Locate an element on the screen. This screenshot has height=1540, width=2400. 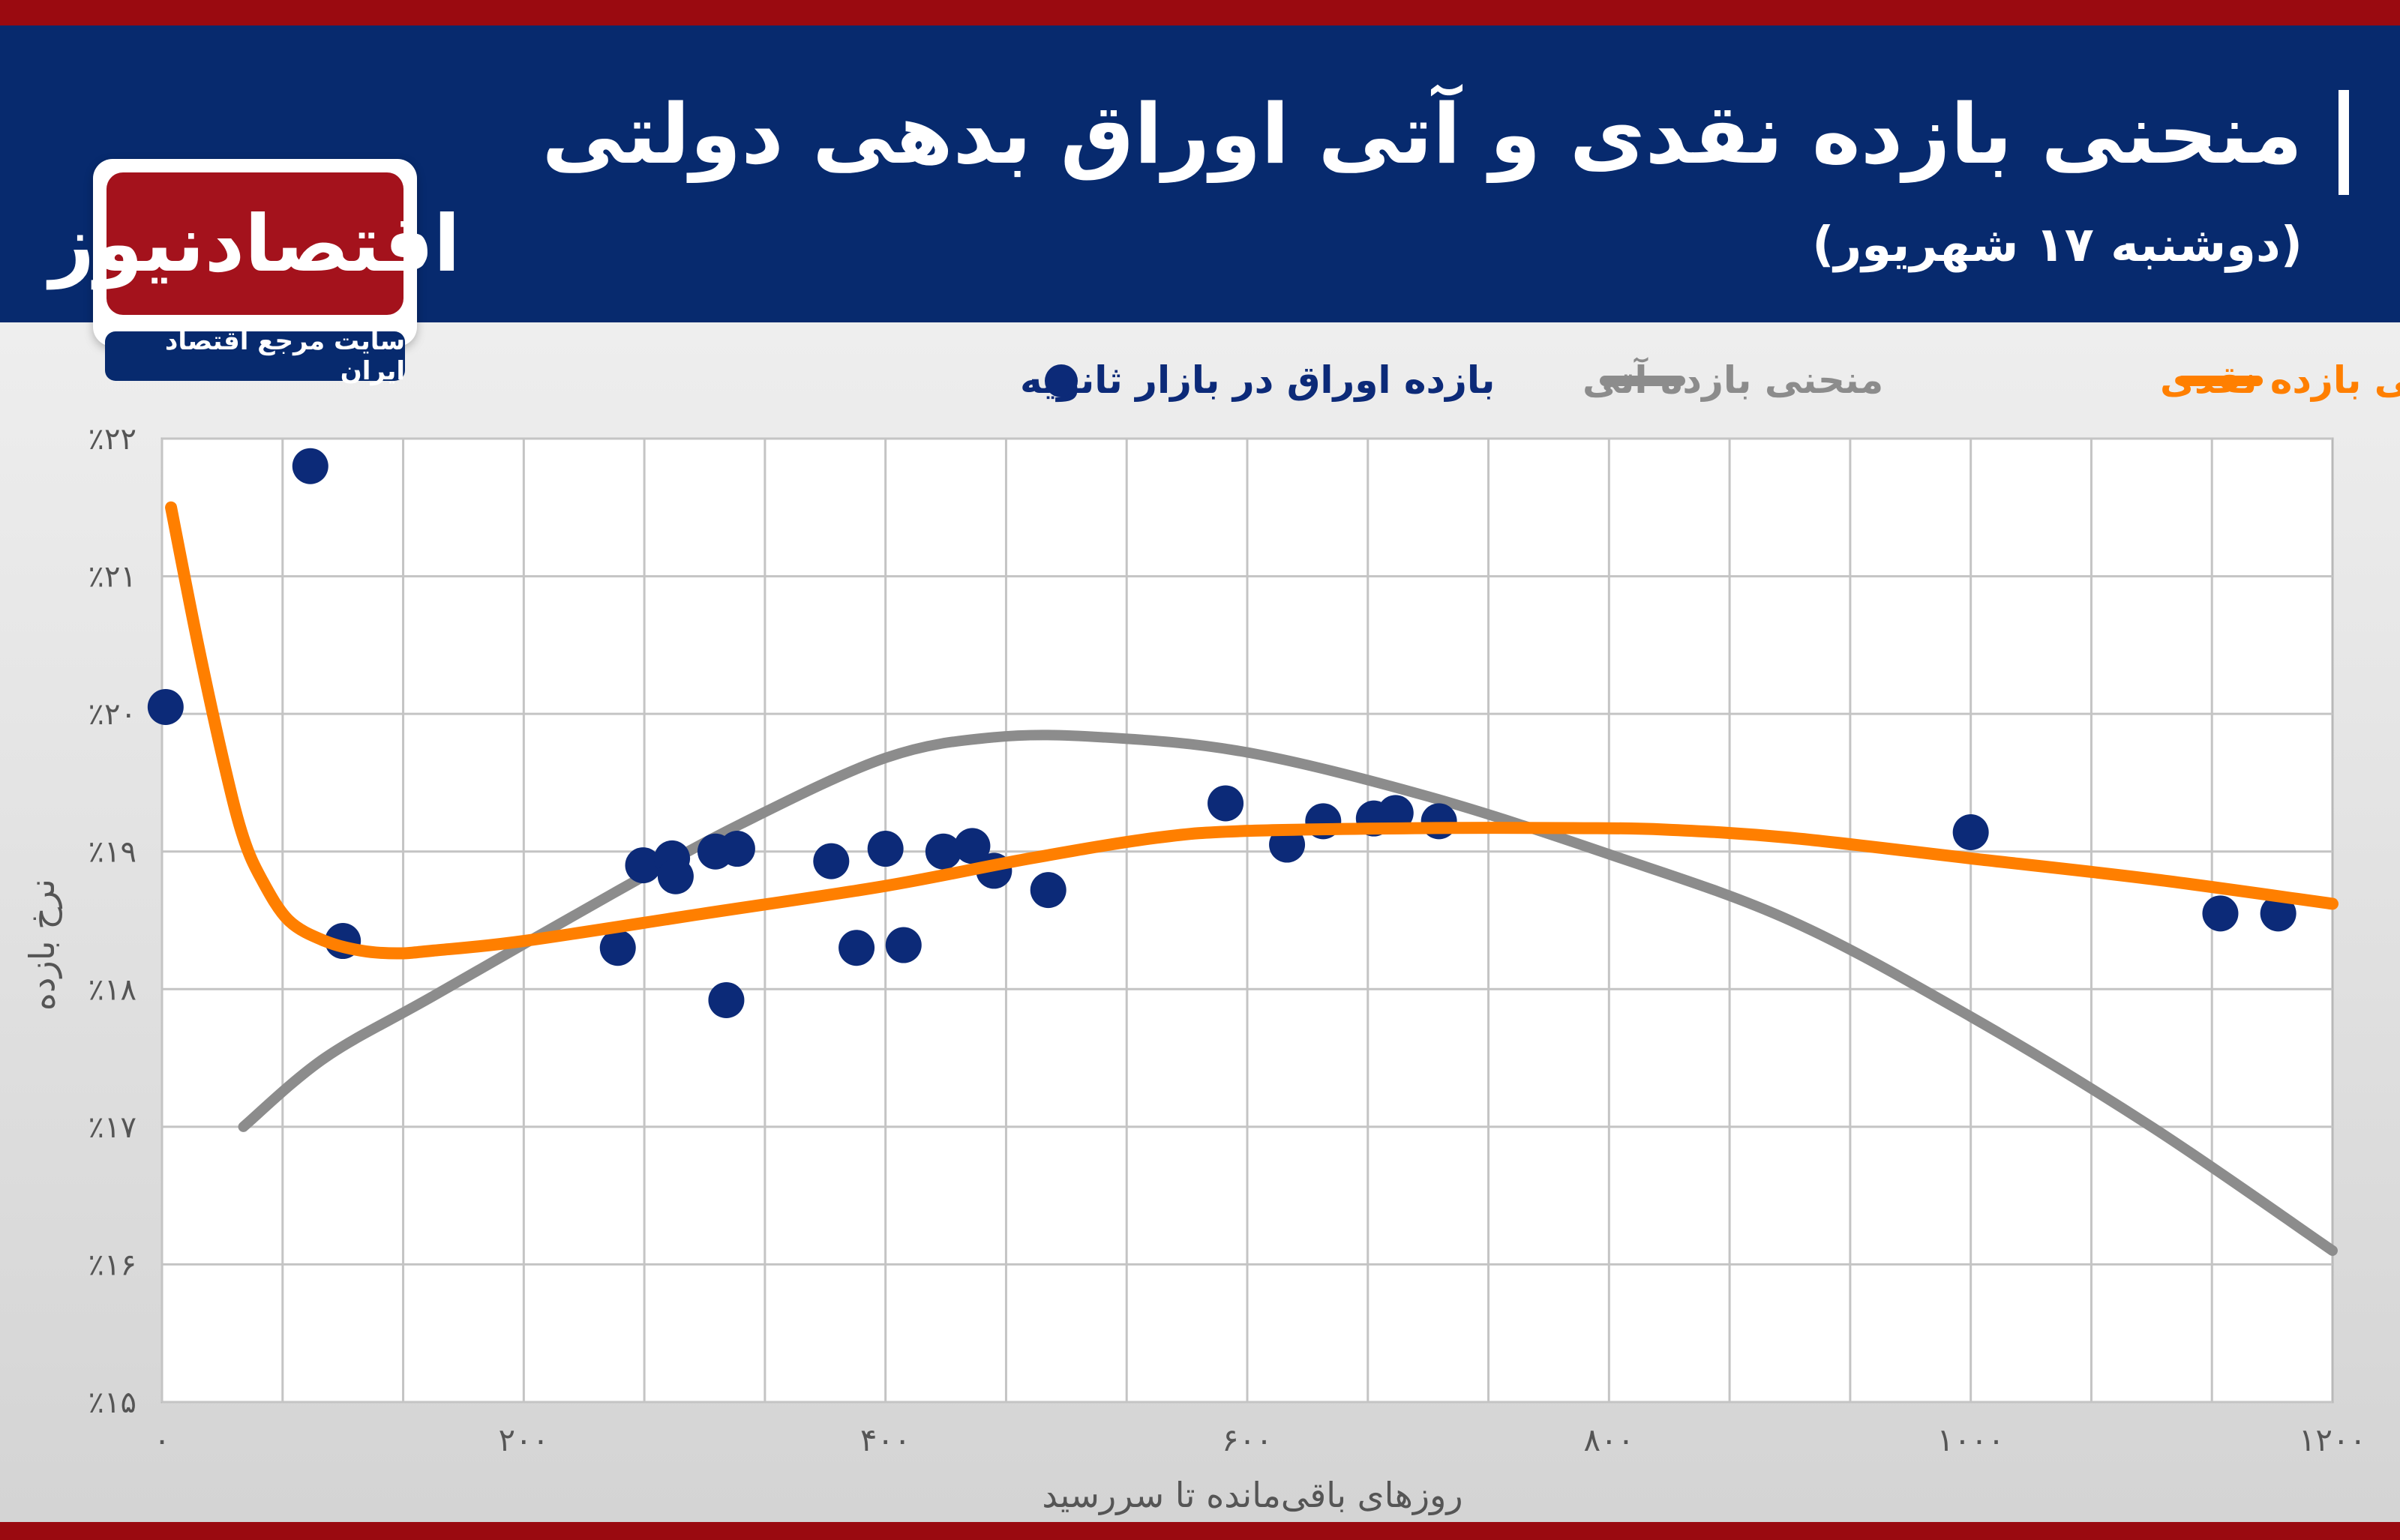
legend-label: منحنی بازده آتی is located at coordinates (1732, 379).